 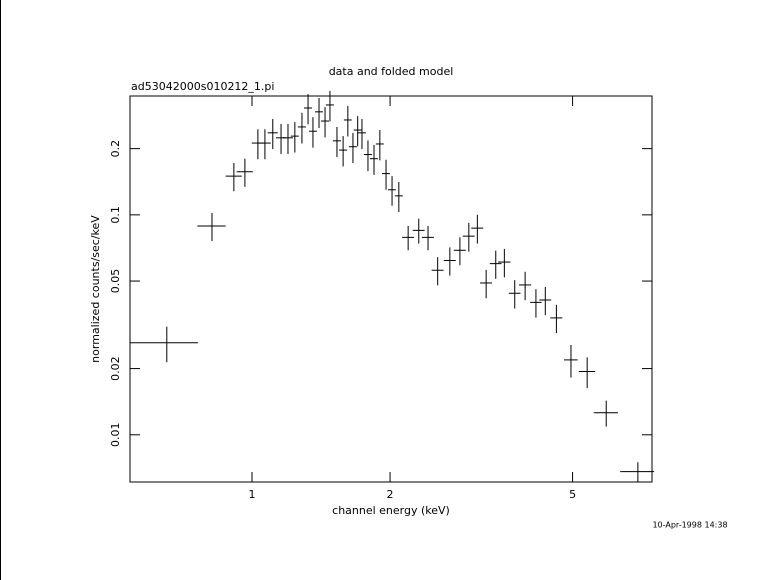 What do you see at coordinates (115, 149) in the screenshot?
I see `y-tick-label: 0.2` at bounding box center [115, 149].